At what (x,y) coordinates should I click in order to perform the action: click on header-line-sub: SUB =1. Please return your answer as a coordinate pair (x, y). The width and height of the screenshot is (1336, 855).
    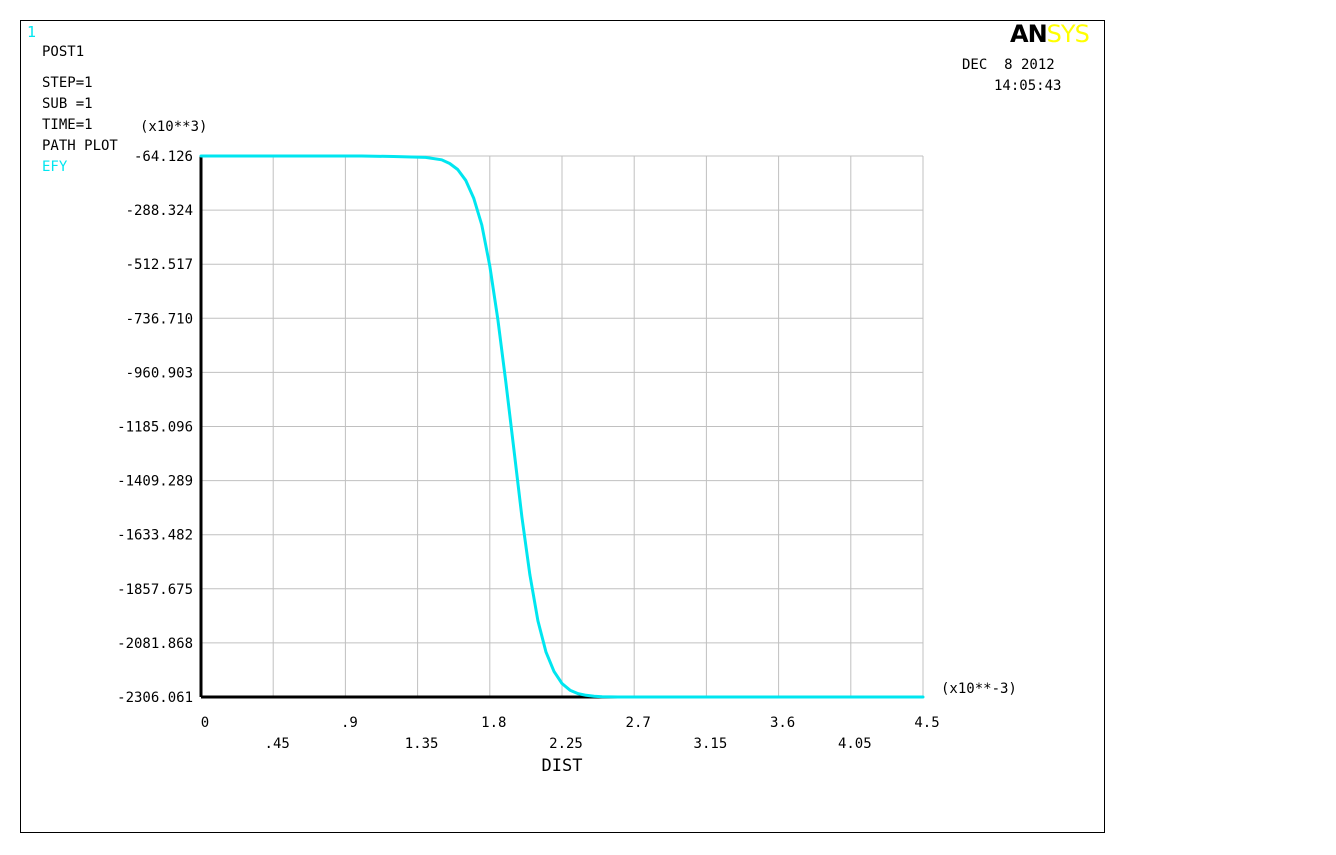
    Looking at the image, I should click on (67, 104).